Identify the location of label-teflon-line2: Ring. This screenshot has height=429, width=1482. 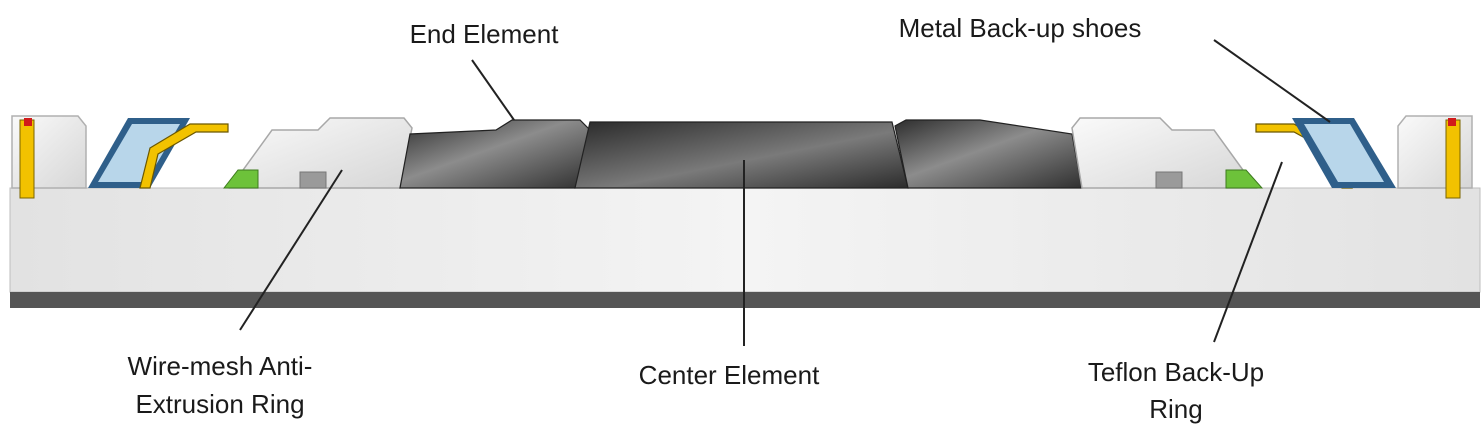
(1175, 409).